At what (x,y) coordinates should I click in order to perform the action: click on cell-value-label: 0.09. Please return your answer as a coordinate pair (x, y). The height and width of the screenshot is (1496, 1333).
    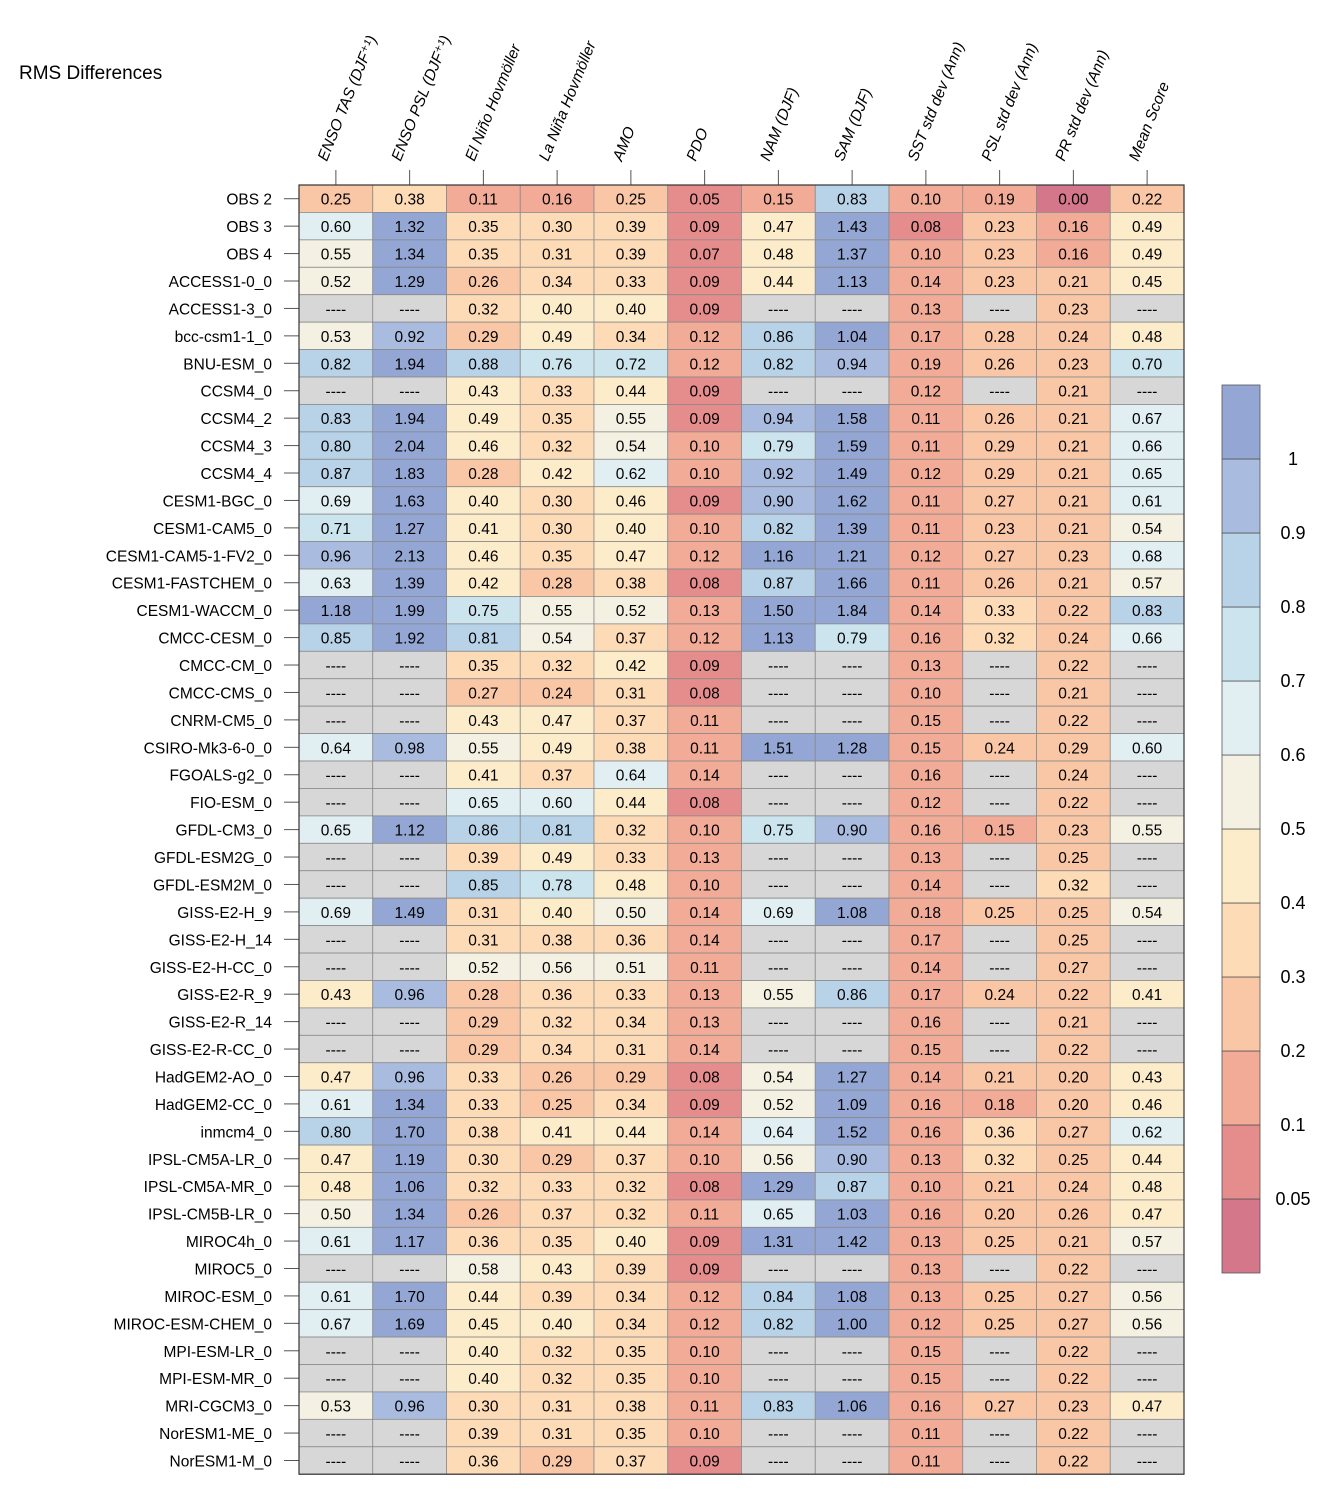
    Looking at the image, I should click on (705, 1105).